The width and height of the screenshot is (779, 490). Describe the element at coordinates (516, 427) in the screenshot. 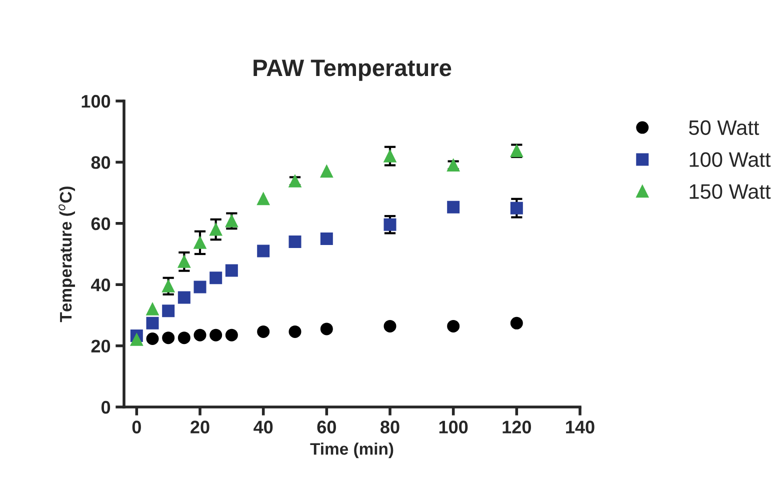

I see `x-tick-label: 120` at that location.